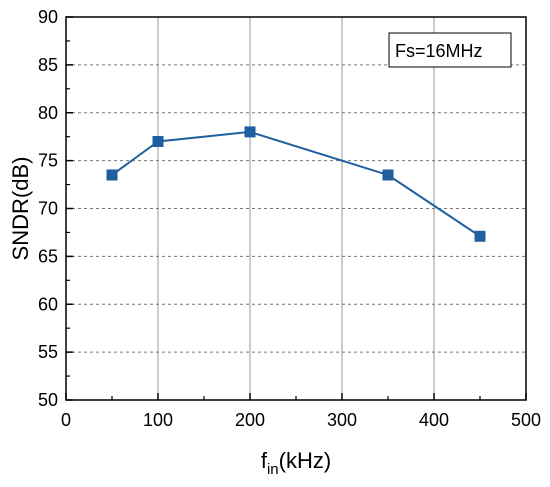  Describe the element at coordinates (439, 51) in the screenshot. I see `annotation-text: Fs=16MHz` at that location.